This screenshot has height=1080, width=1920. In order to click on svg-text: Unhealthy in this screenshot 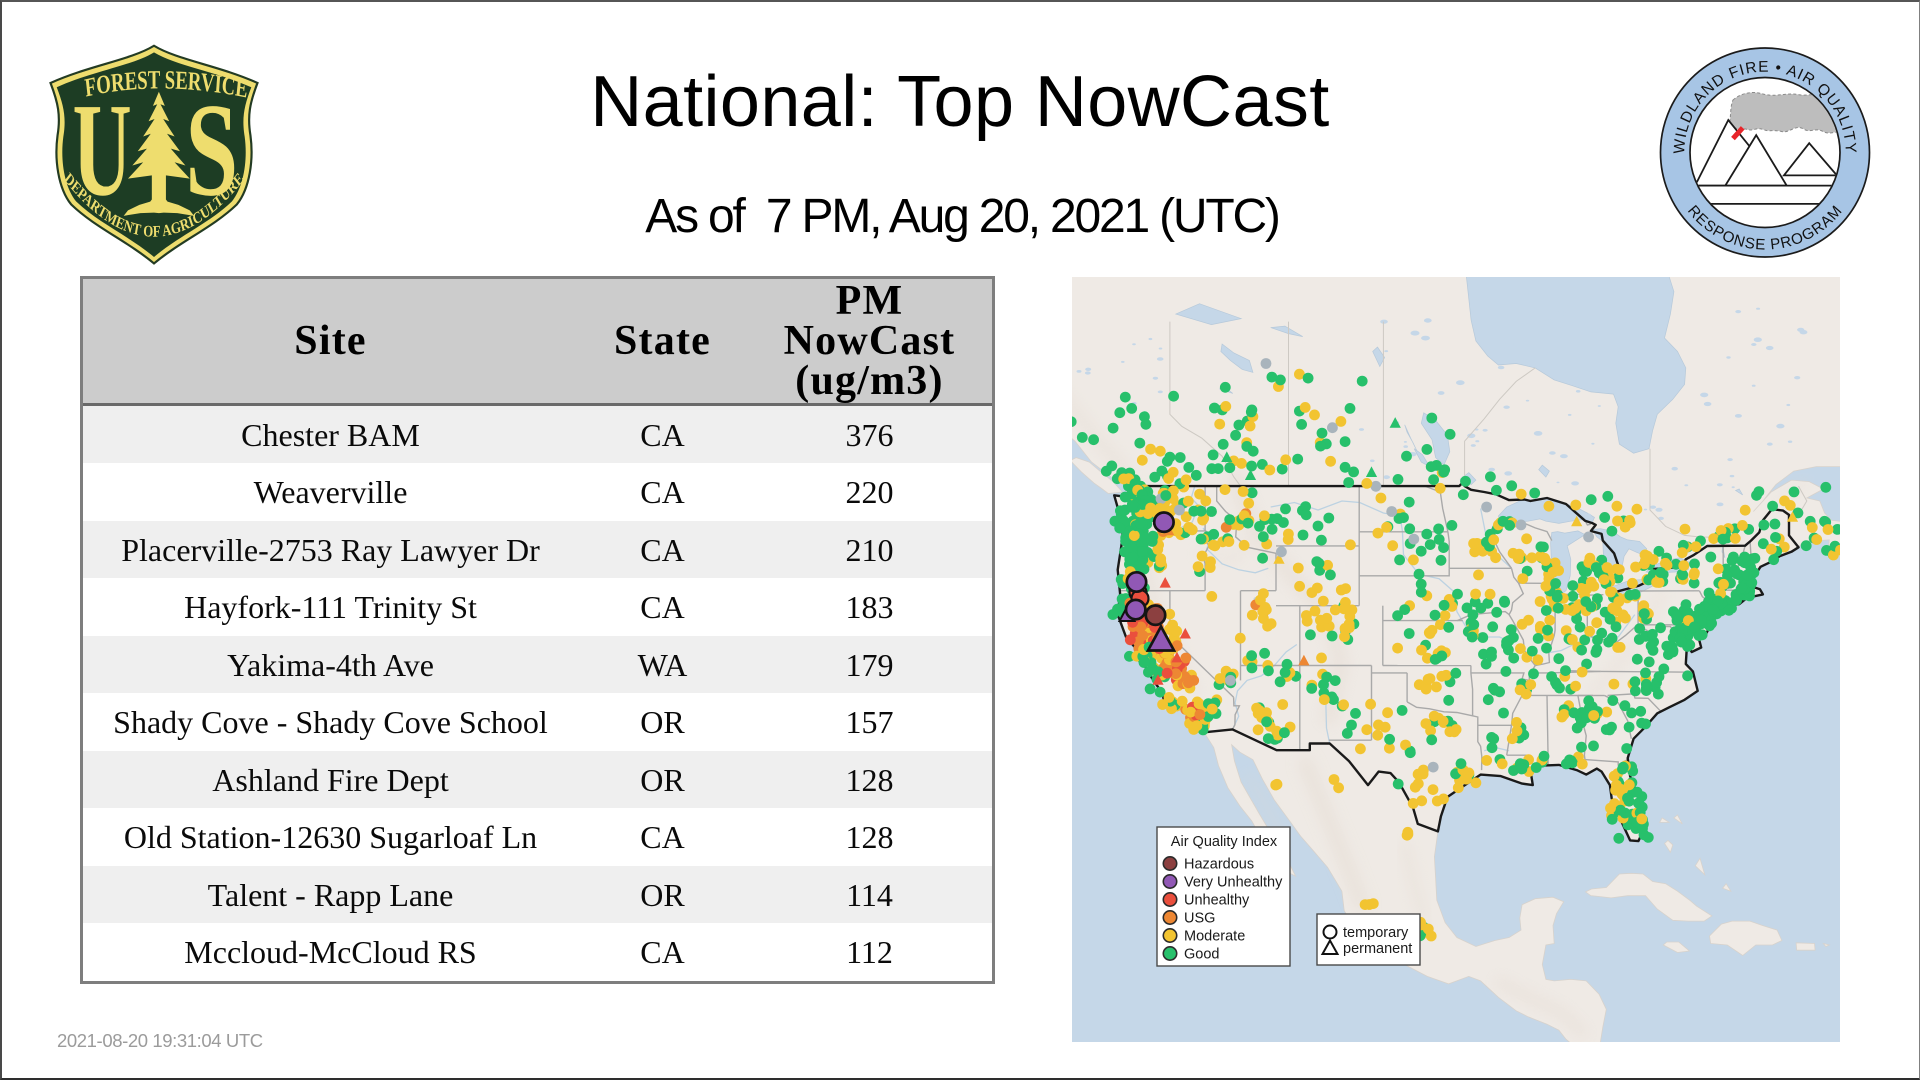, I will do `click(1217, 901)`.